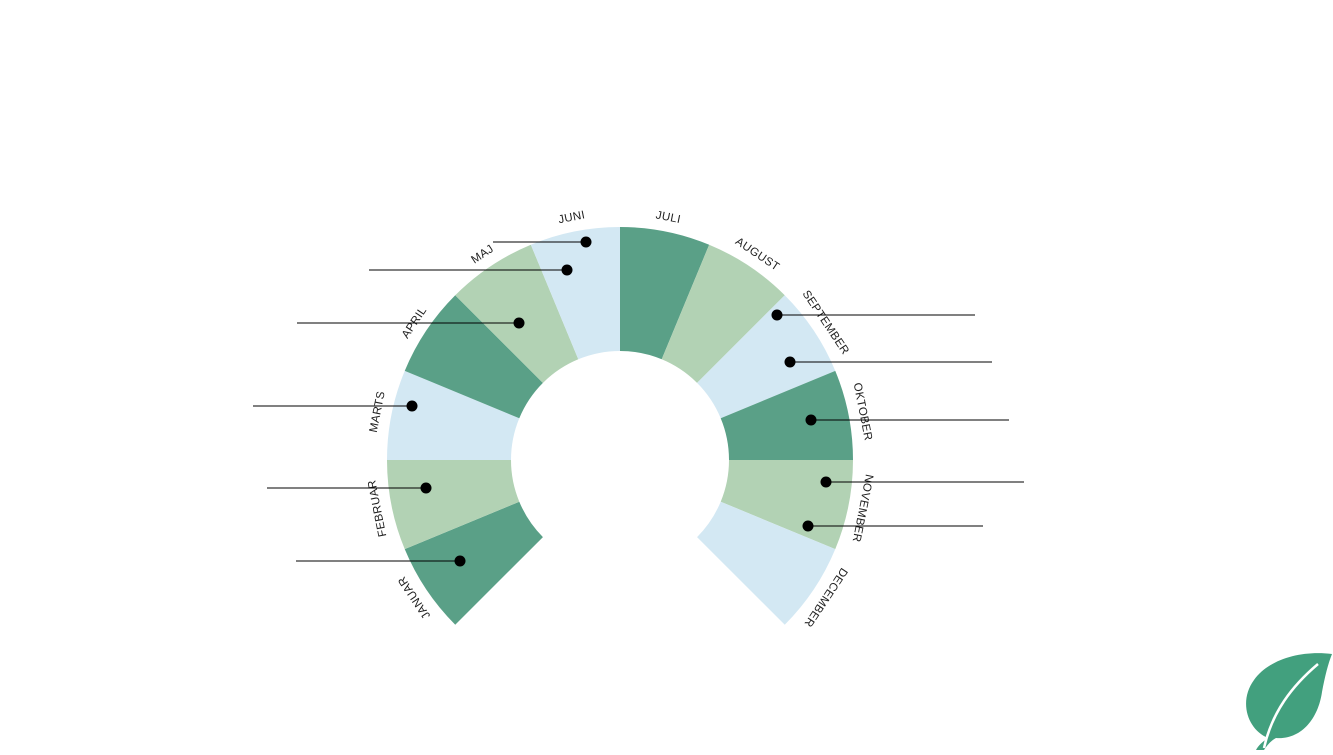  Describe the element at coordinates (482, 254) in the screenshot. I see `month-label-maj: MAJ` at that location.